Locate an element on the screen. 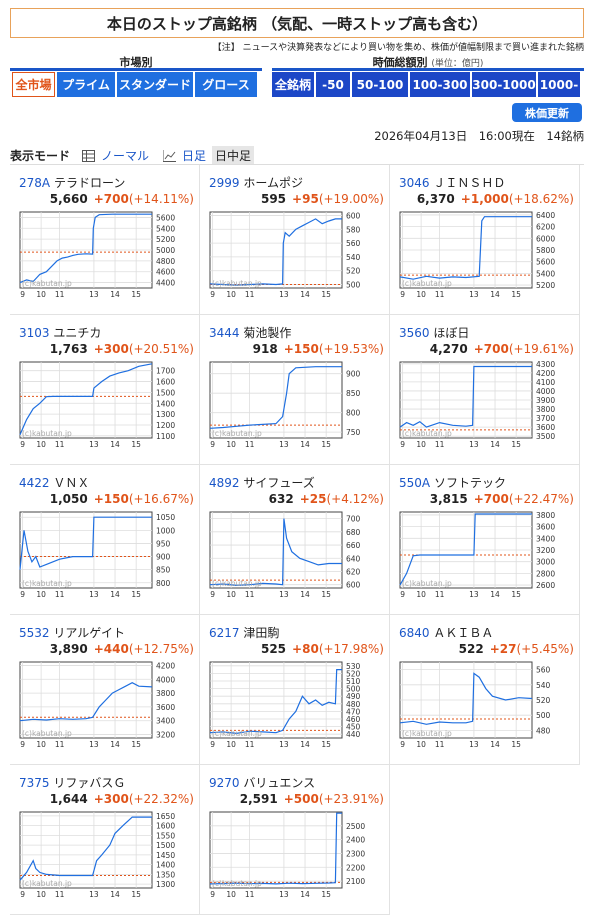 The height and width of the screenshot is (917, 594). stock-name-link: 3103 ユニチカ is located at coordinates (60, 332).